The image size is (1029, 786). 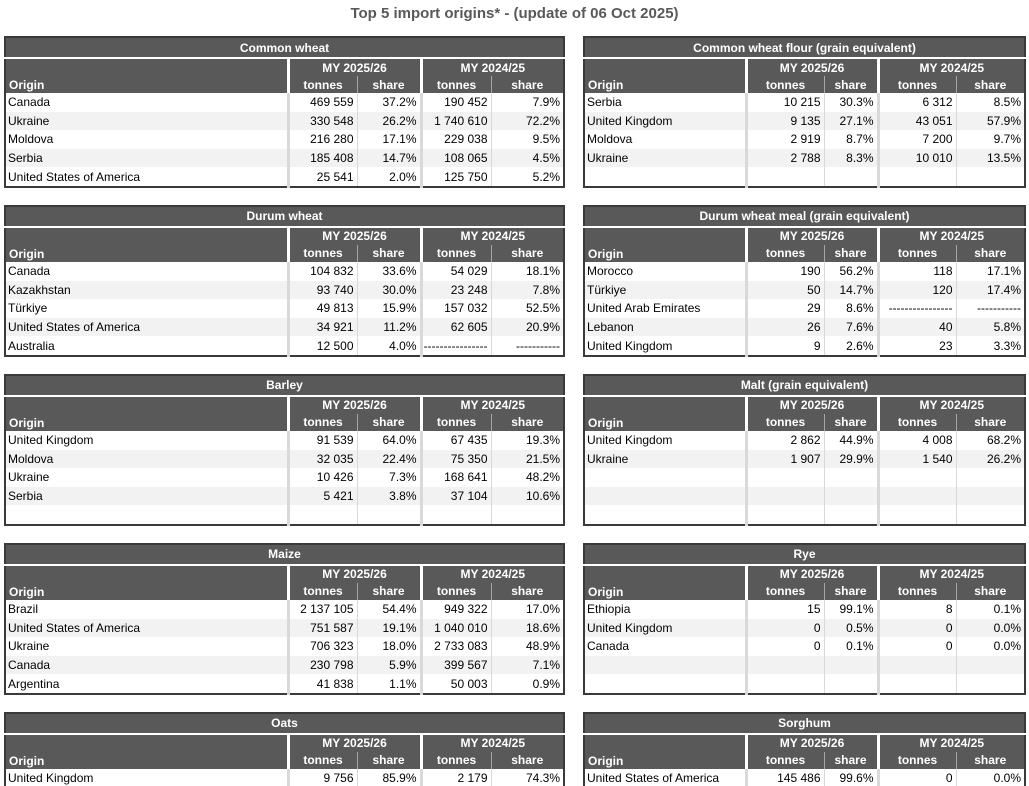 What do you see at coordinates (990, 609) in the screenshot?
I see `share-previous-cell: 0.1%` at bounding box center [990, 609].